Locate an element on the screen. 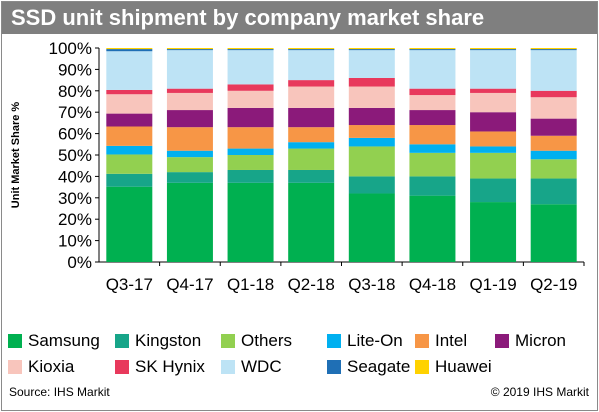  legend-item: Lite-On is located at coordinates (365, 340).